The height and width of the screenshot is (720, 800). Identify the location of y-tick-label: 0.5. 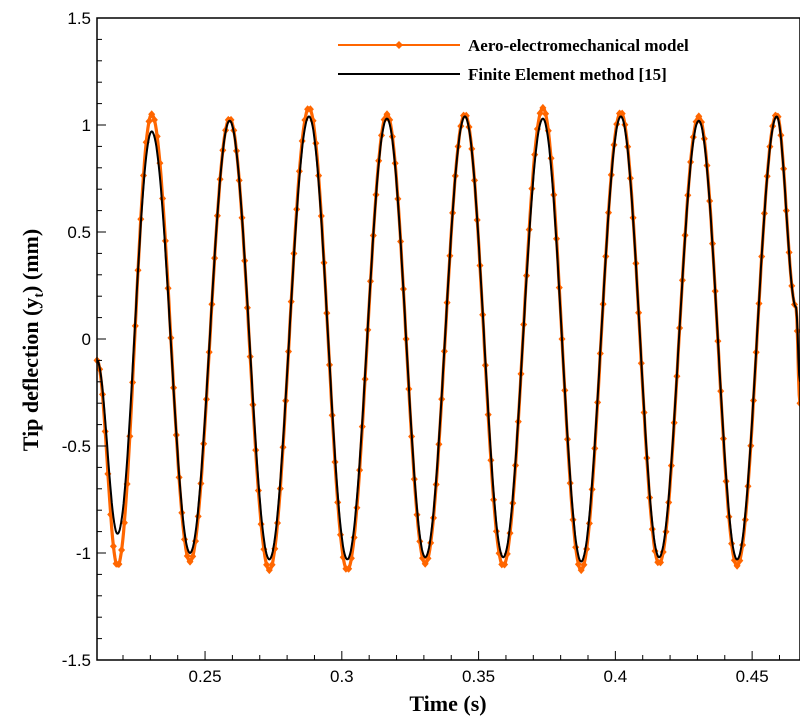
(79, 232).